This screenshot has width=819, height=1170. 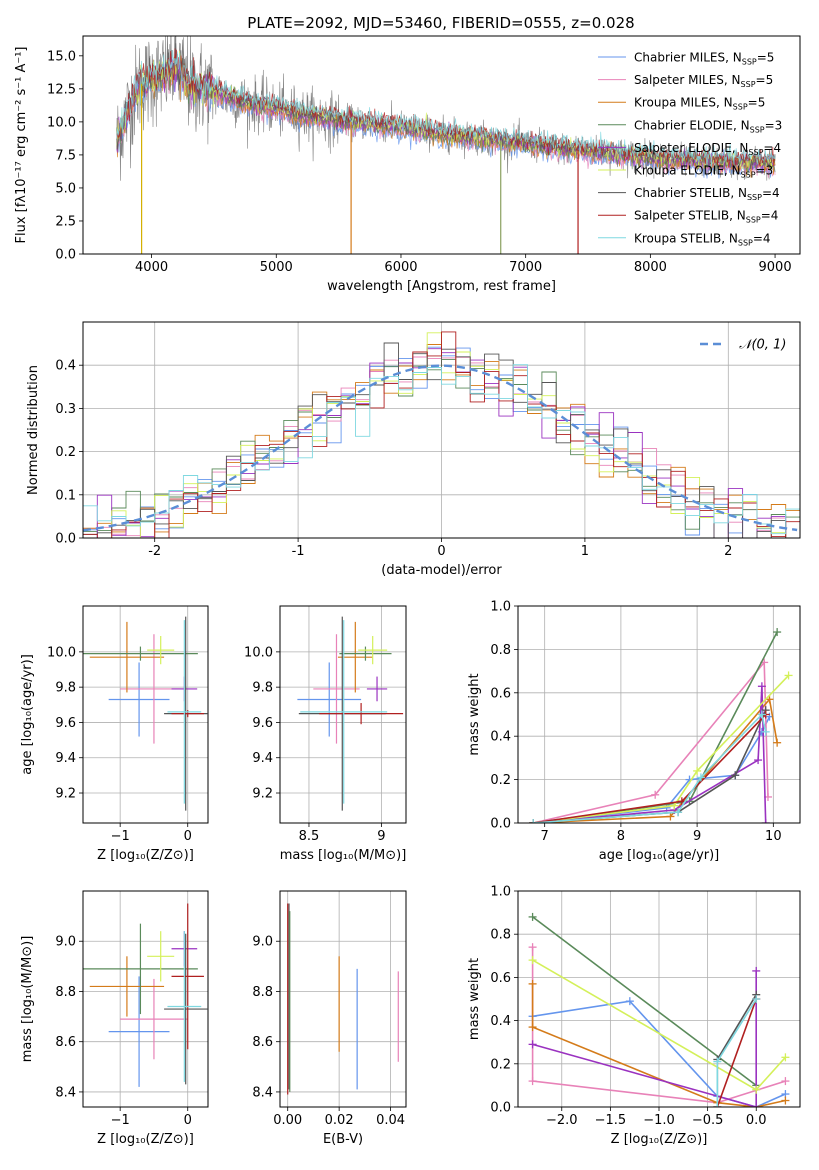 I want to click on spectrum-x-tick-label: 6000, so click(x=400, y=267).